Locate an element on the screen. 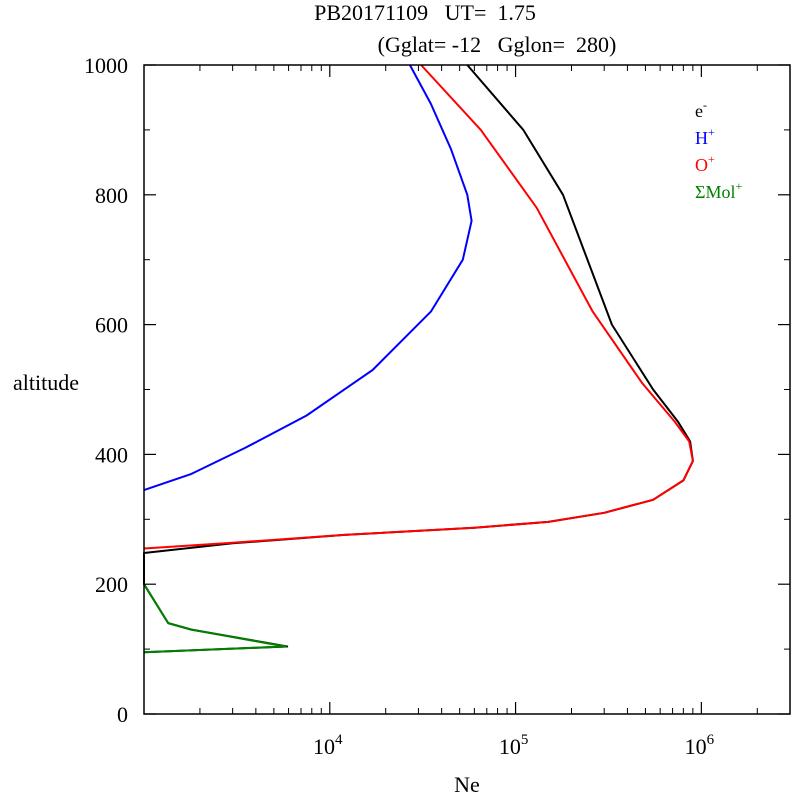 This screenshot has width=792, height=795. x-tick-label-0: 10⁴ is located at coordinates (328, 745).